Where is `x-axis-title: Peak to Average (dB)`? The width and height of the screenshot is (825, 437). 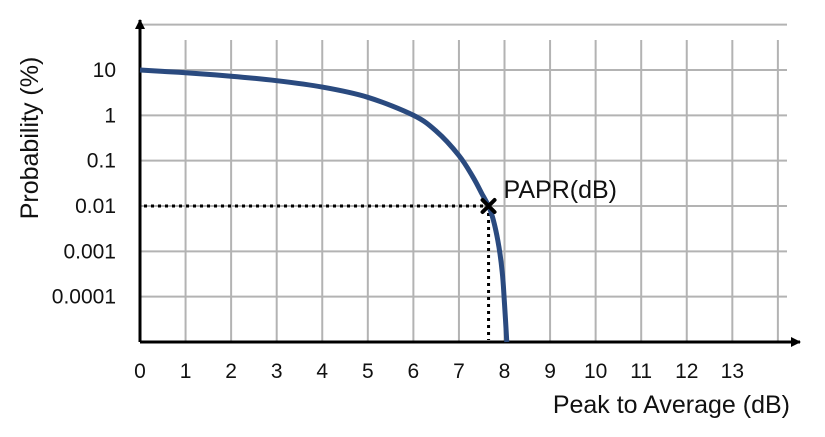
x-axis-title: Peak to Average (dB) is located at coordinates (671, 405).